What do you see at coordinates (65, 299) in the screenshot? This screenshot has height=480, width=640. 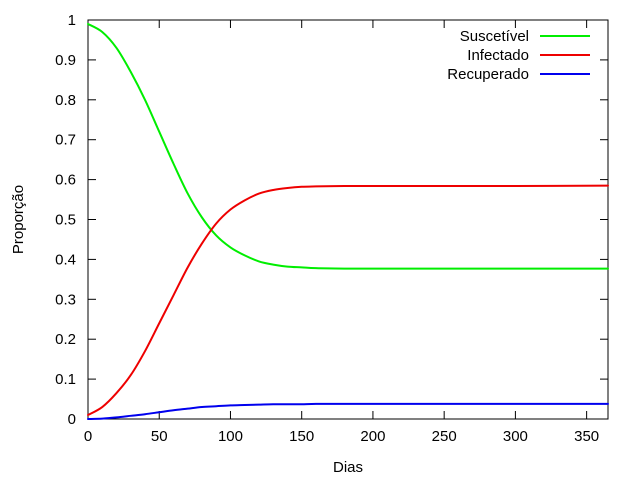 I see `y-tick-label: 0.3` at bounding box center [65, 299].